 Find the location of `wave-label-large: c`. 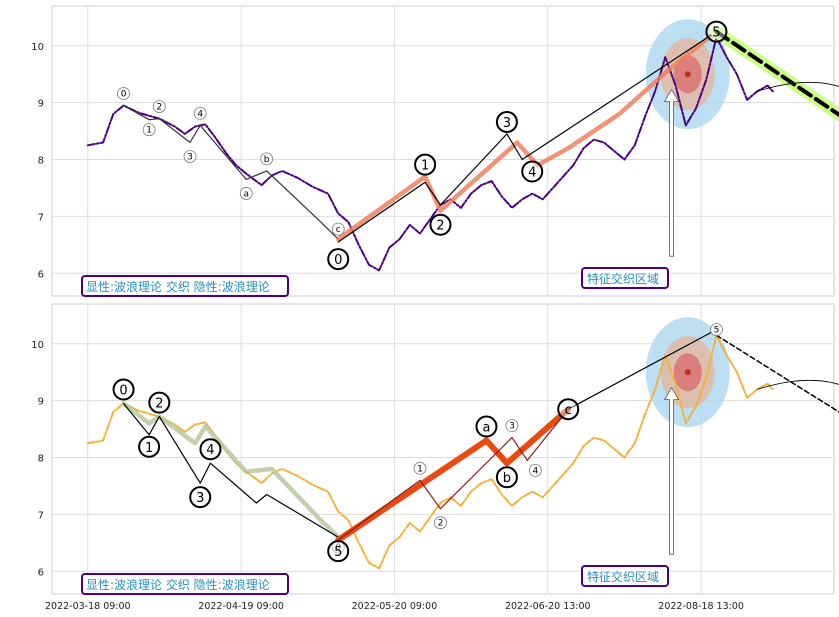

wave-label-large: c is located at coordinates (568, 410).